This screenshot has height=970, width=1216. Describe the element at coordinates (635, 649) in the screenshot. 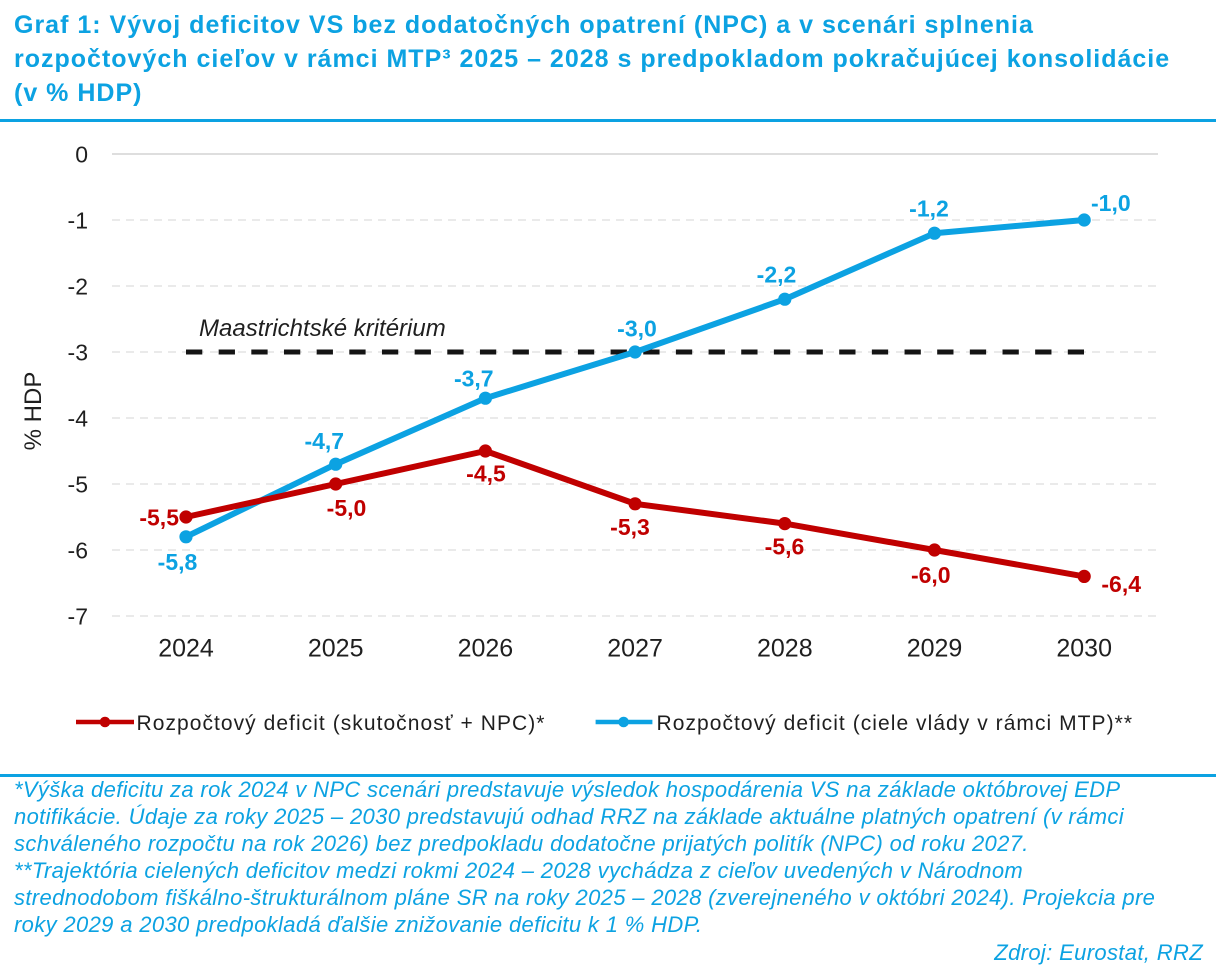

I see `svg-text: 2027` at that location.